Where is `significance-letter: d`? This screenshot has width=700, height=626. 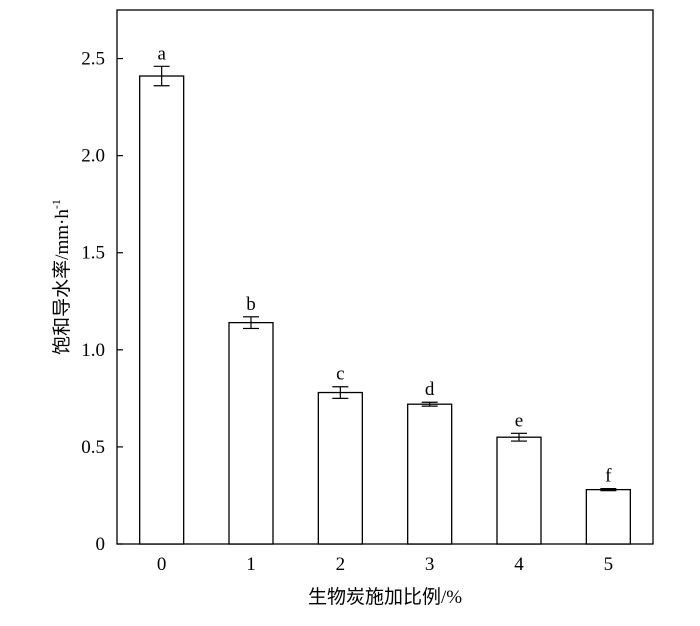
significance-letter: d is located at coordinates (430, 389).